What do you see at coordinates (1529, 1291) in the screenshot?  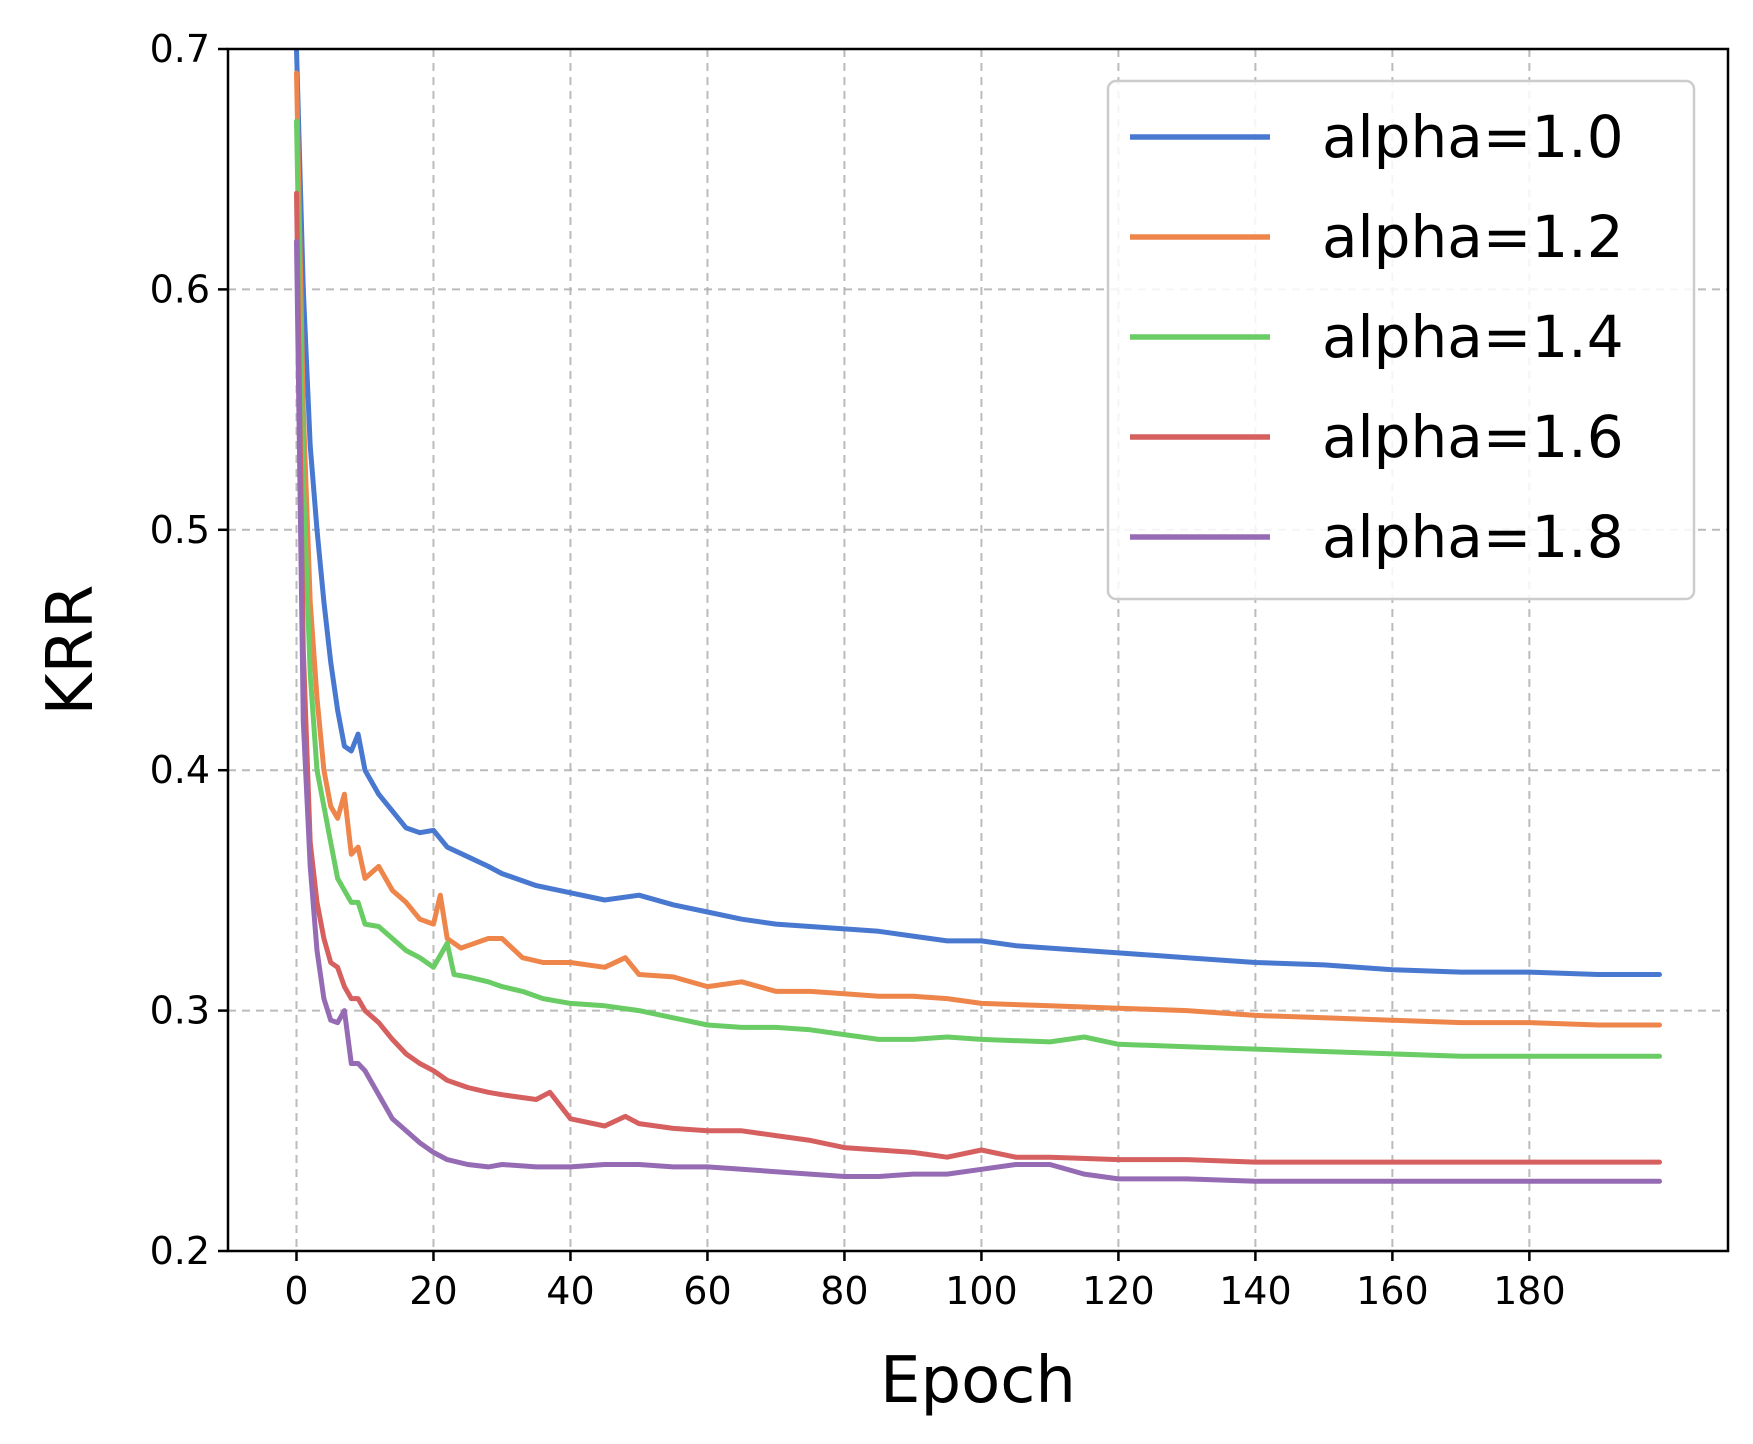 I see `x-tick-label: 180` at bounding box center [1529, 1291].